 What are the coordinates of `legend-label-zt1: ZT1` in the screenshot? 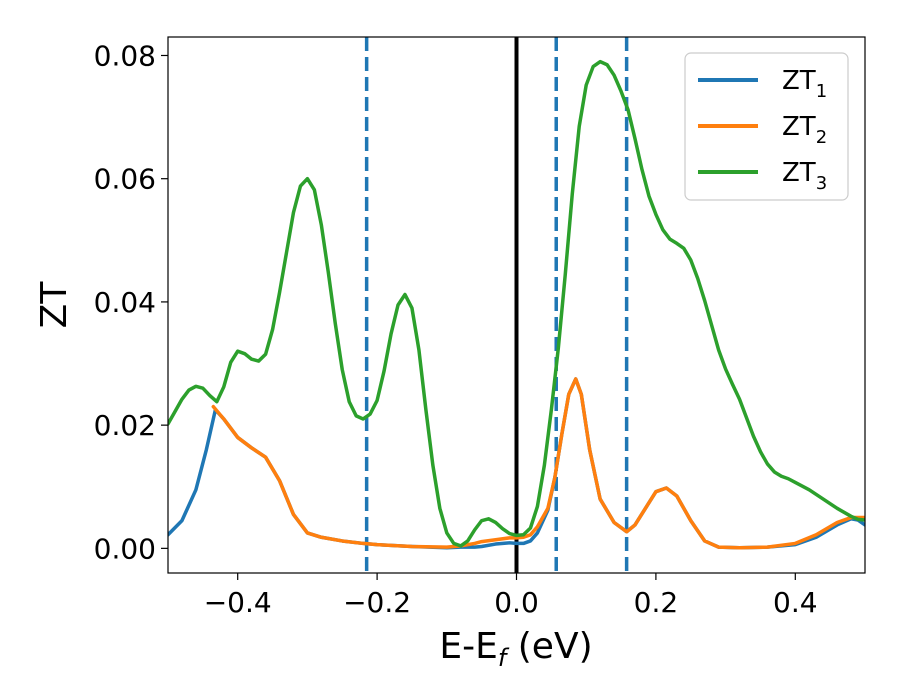 It's located at (804, 84).